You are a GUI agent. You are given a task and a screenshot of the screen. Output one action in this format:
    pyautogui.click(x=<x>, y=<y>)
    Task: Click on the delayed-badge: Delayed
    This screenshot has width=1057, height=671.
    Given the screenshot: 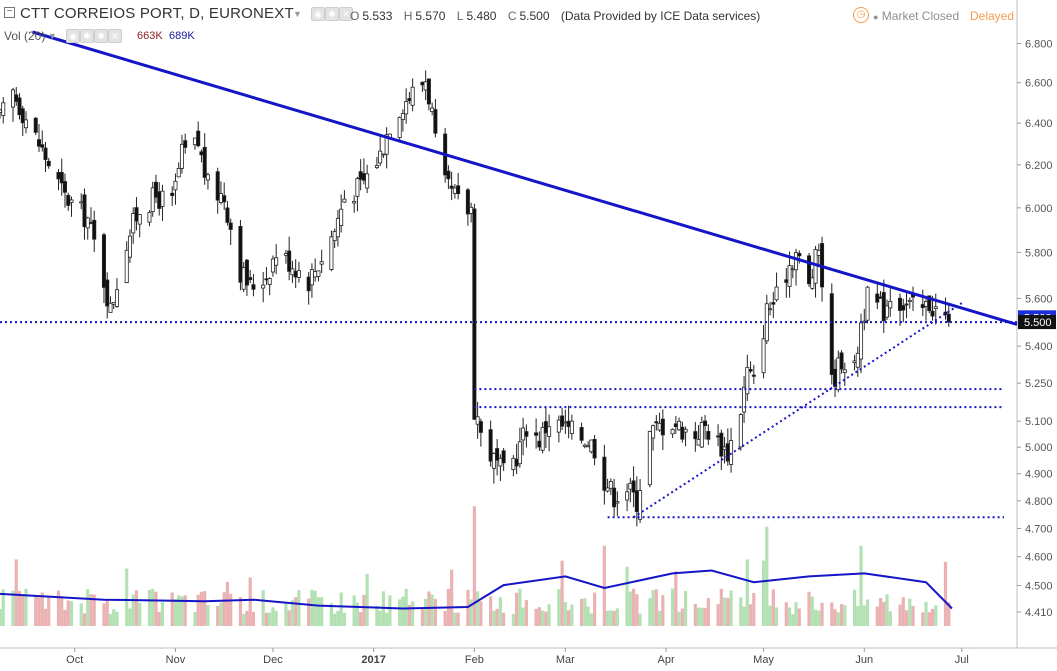 What is the action you would take?
    pyautogui.click(x=992, y=16)
    